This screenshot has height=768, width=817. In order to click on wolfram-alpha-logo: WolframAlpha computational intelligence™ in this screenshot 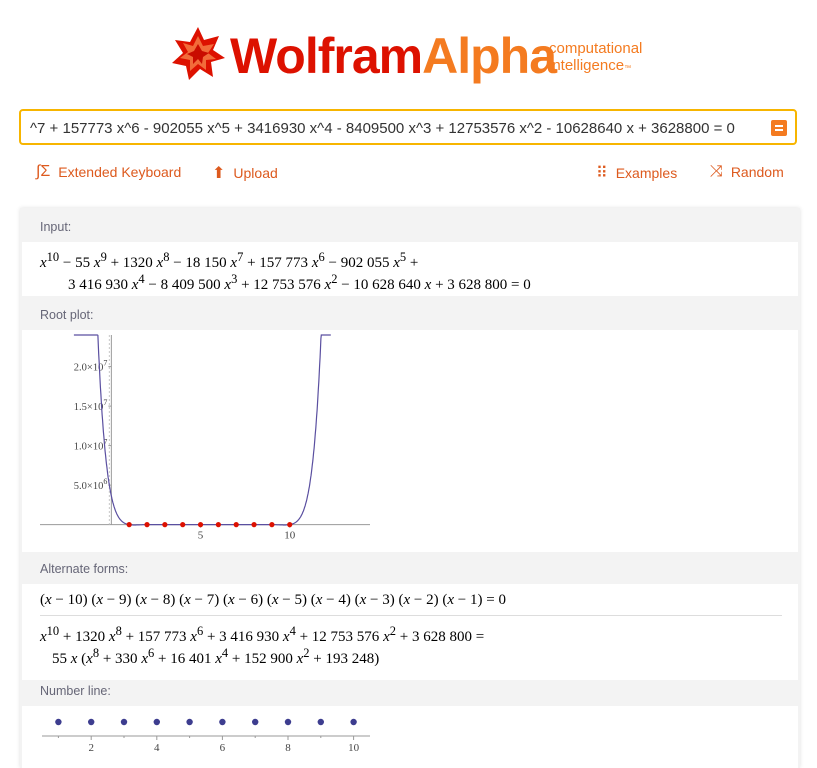, I will do `click(415, 57)`.